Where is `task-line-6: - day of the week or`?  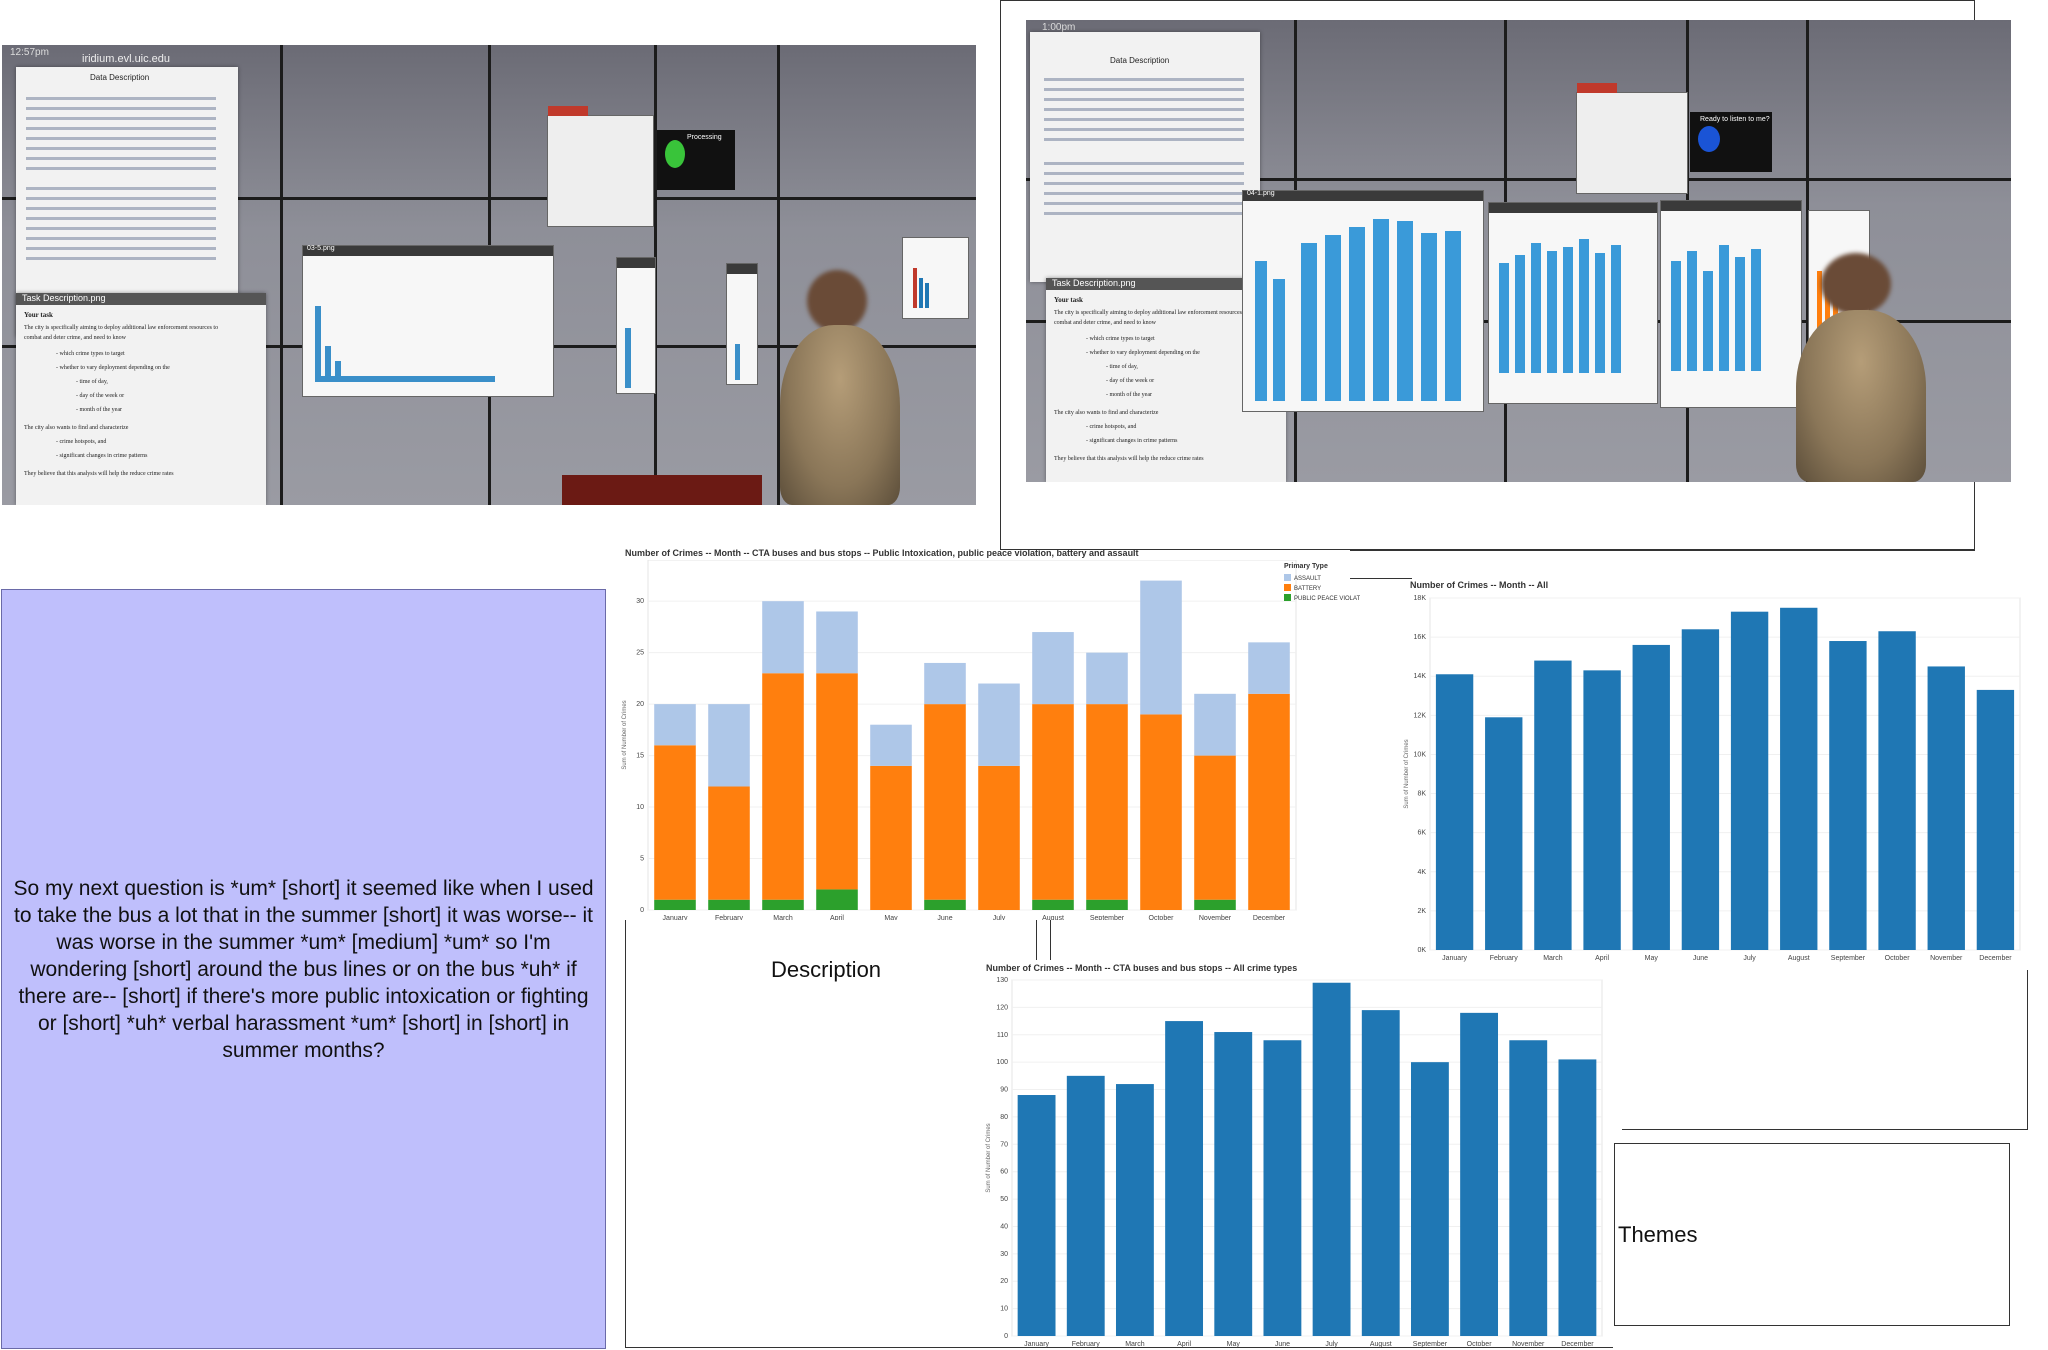 task-line-6: - day of the week or is located at coordinates (100, 396).